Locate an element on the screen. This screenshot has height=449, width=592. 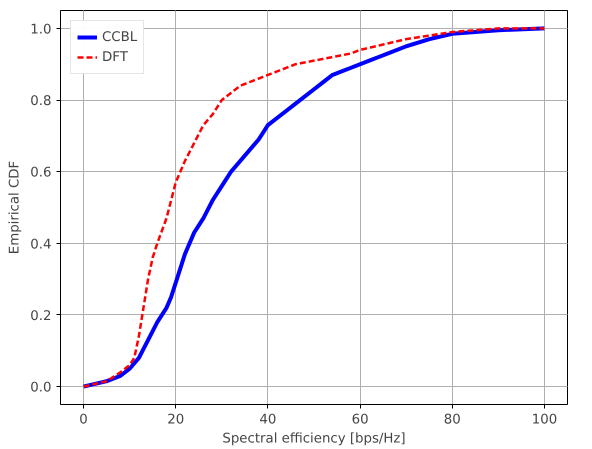
x-tick-label: 80 is located at coordinates (452, 420).